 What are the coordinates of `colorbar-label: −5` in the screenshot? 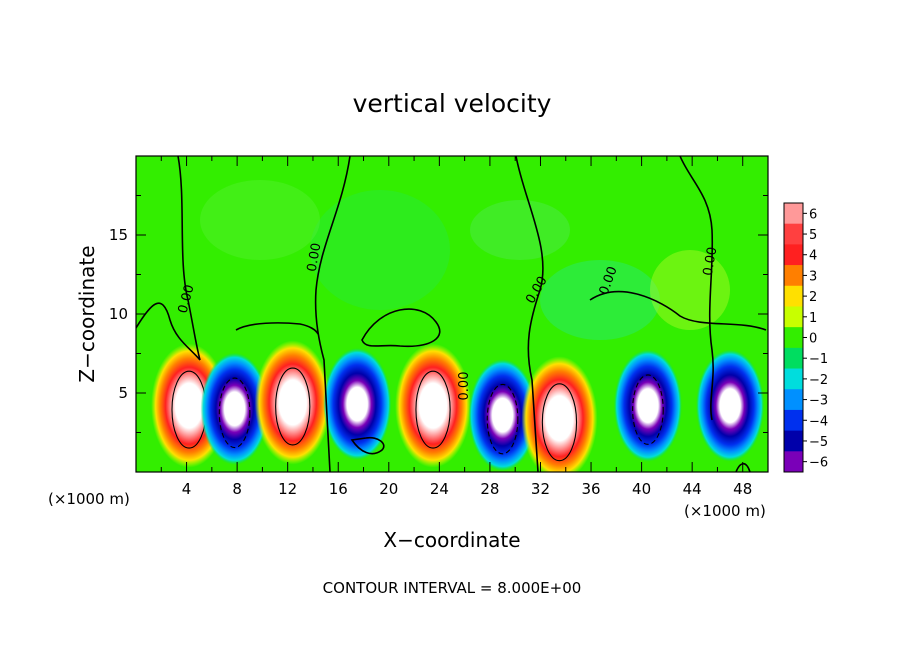 It's located at (818, 442).